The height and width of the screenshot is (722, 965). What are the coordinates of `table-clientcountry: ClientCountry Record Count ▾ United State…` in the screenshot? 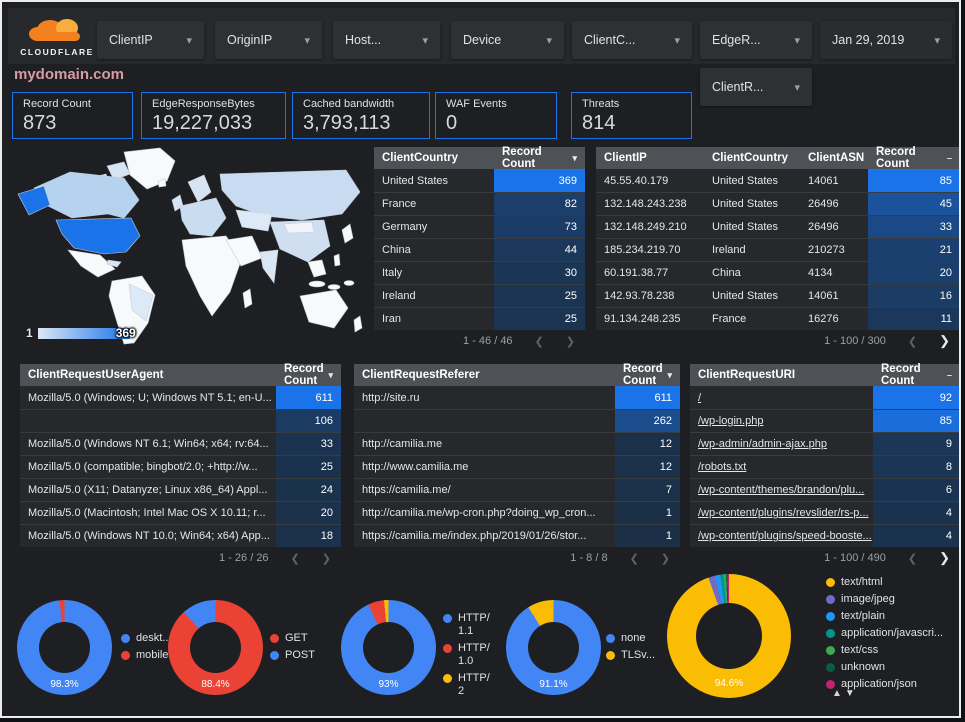 It's located at (479, 248).